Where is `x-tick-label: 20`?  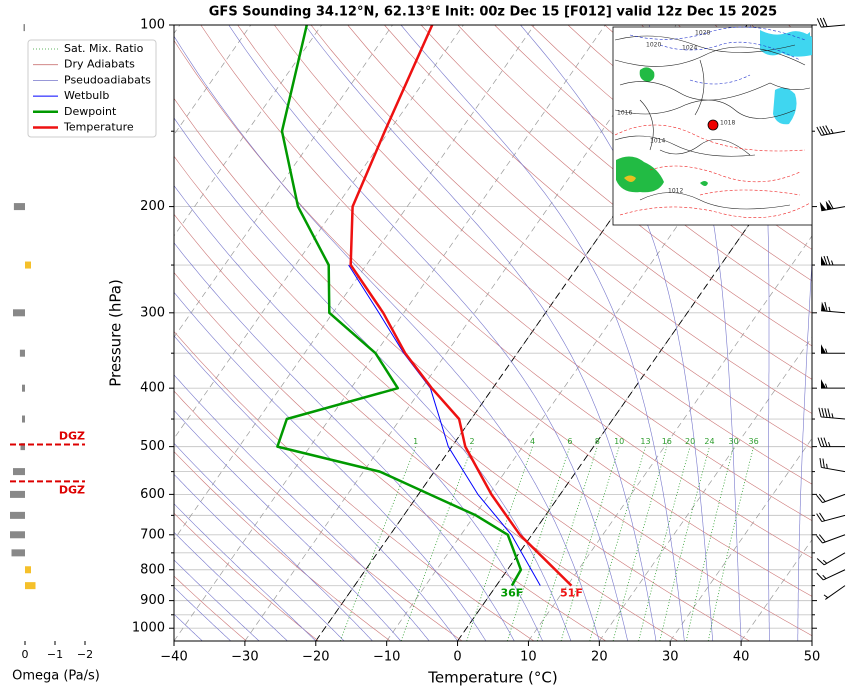
x-tick-label: 20 is located at coordinates (599, 657).